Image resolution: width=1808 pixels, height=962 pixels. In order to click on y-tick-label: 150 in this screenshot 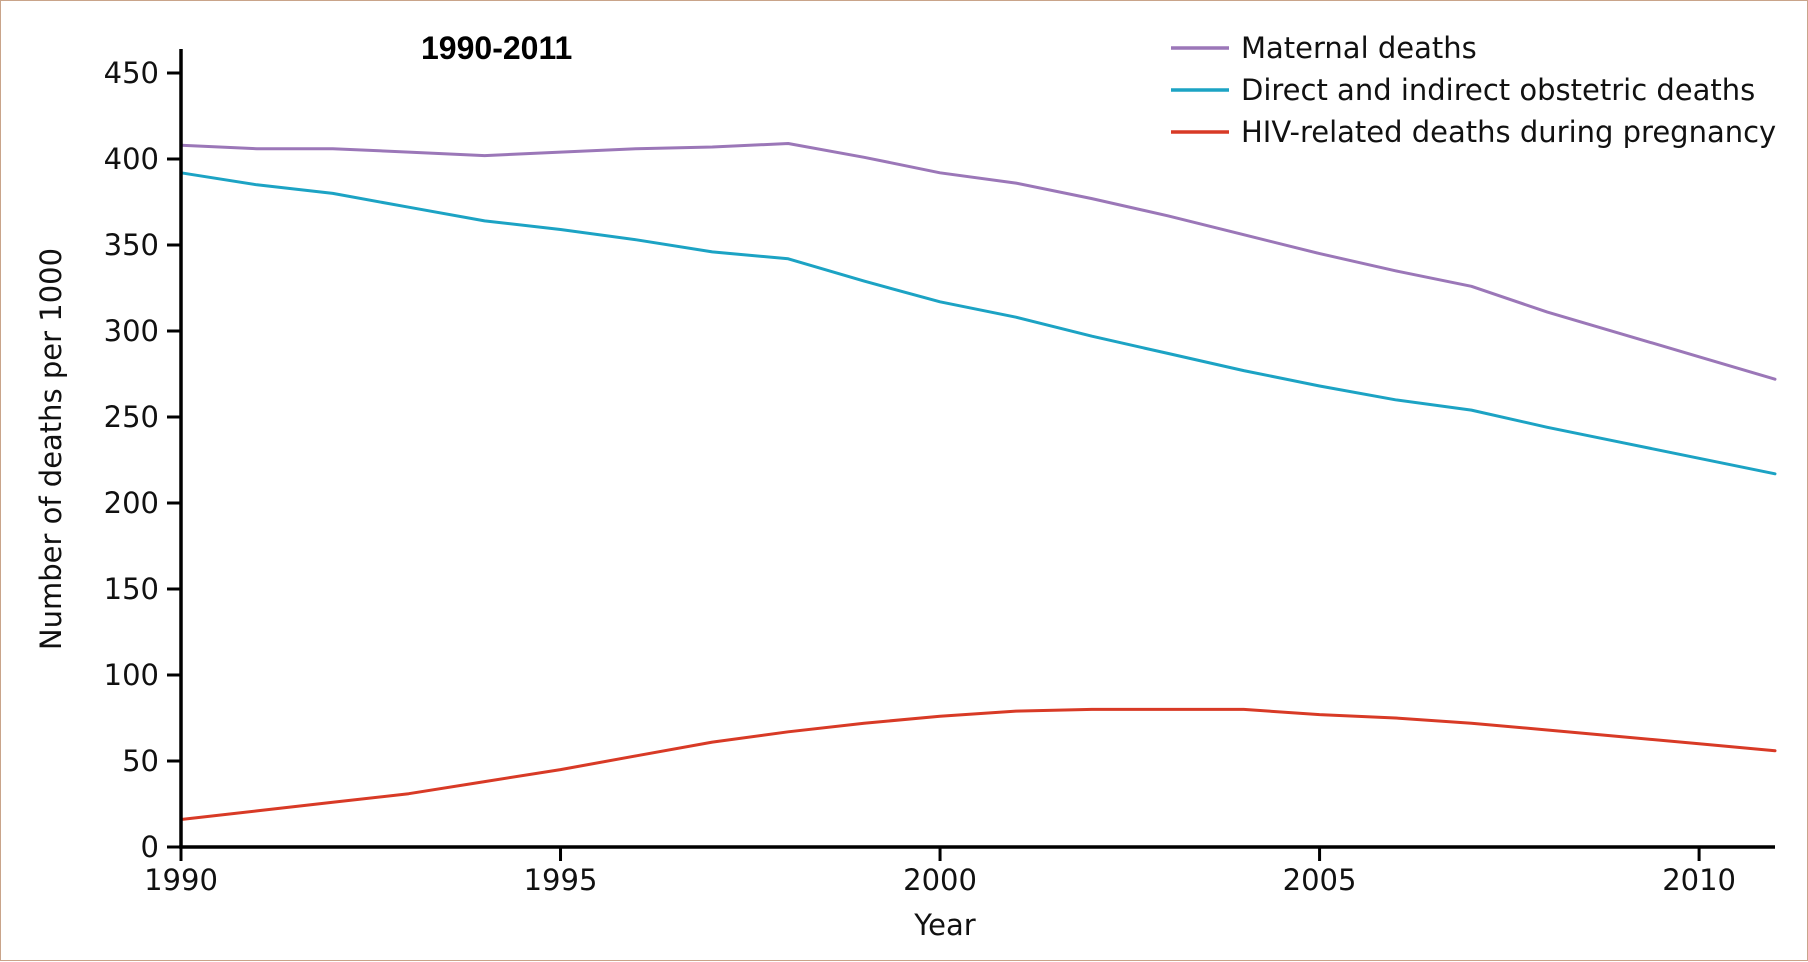, I will do `click(131, 589)`.